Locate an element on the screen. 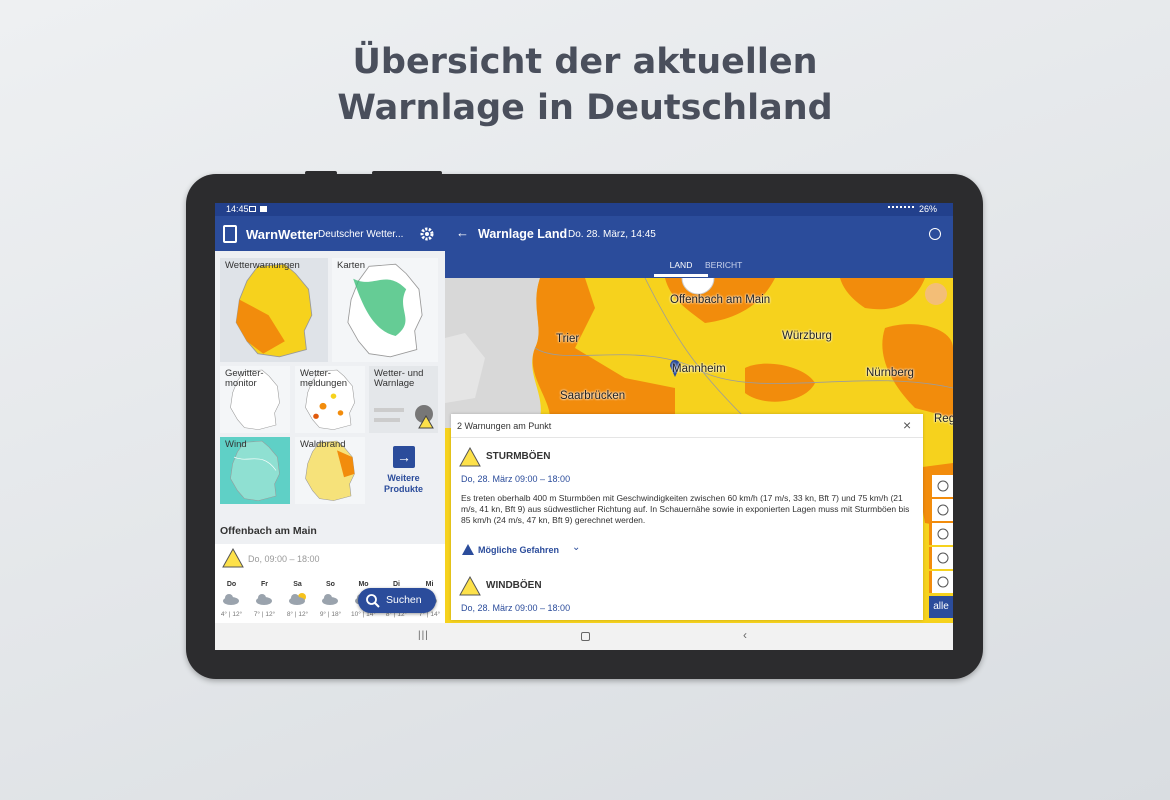  tile-label: Wetterwarnungen is located at coordinates (262, 265).